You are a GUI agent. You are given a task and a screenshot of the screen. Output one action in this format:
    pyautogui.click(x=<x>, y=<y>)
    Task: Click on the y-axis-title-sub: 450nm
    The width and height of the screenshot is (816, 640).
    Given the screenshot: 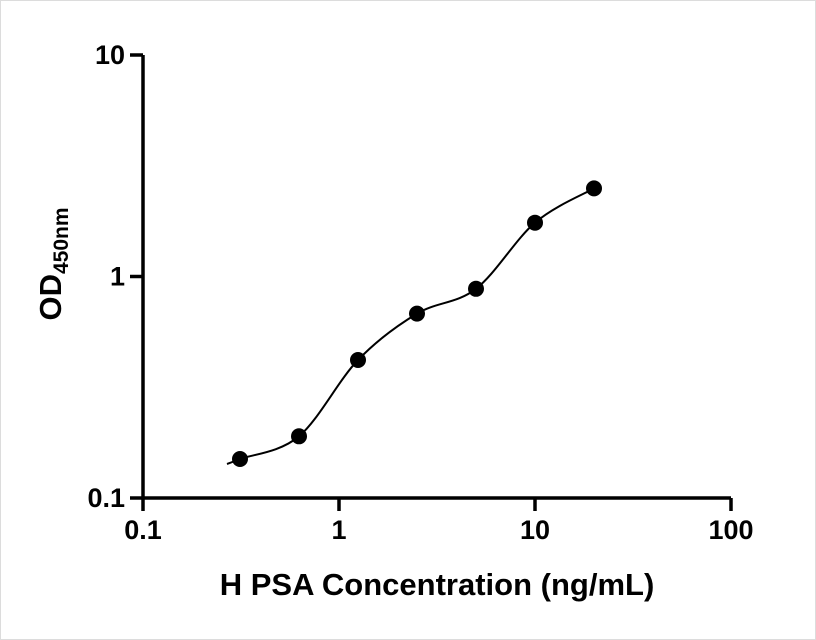 What is the action you would take?
    pyautogui.click(x=61, y=240)
    